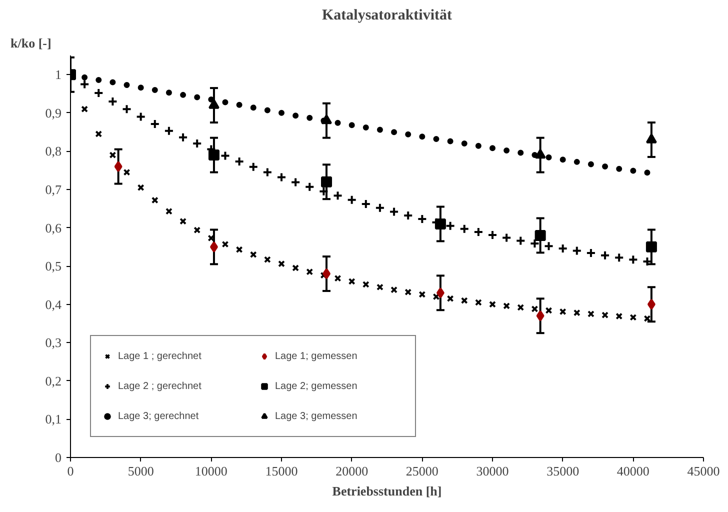 The height and width of the screenshot is (512, 728). Describe the element at coordinates (387, 16) in the screenshot. I see `chart-title: Katalysatoraktivität` at that location.